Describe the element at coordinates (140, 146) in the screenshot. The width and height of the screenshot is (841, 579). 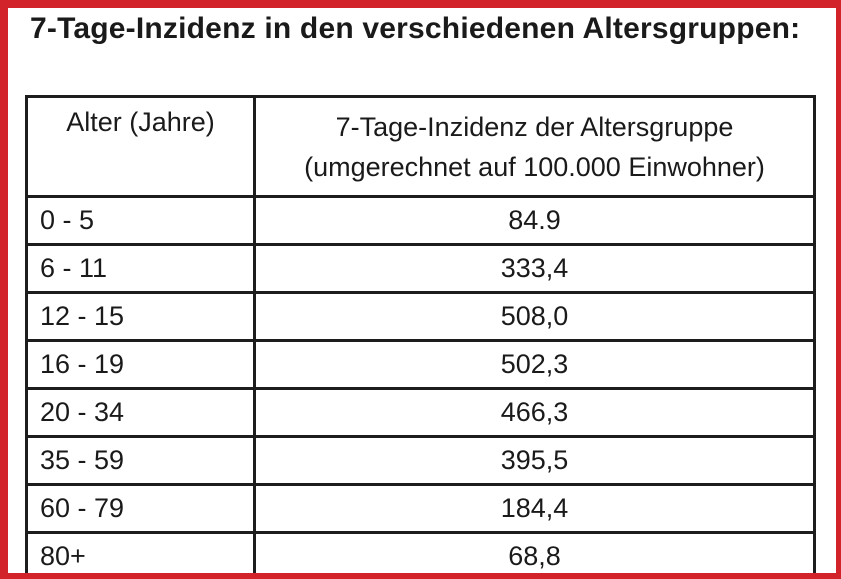
I see `header-age-column: Alter (Jahre)` at that location.